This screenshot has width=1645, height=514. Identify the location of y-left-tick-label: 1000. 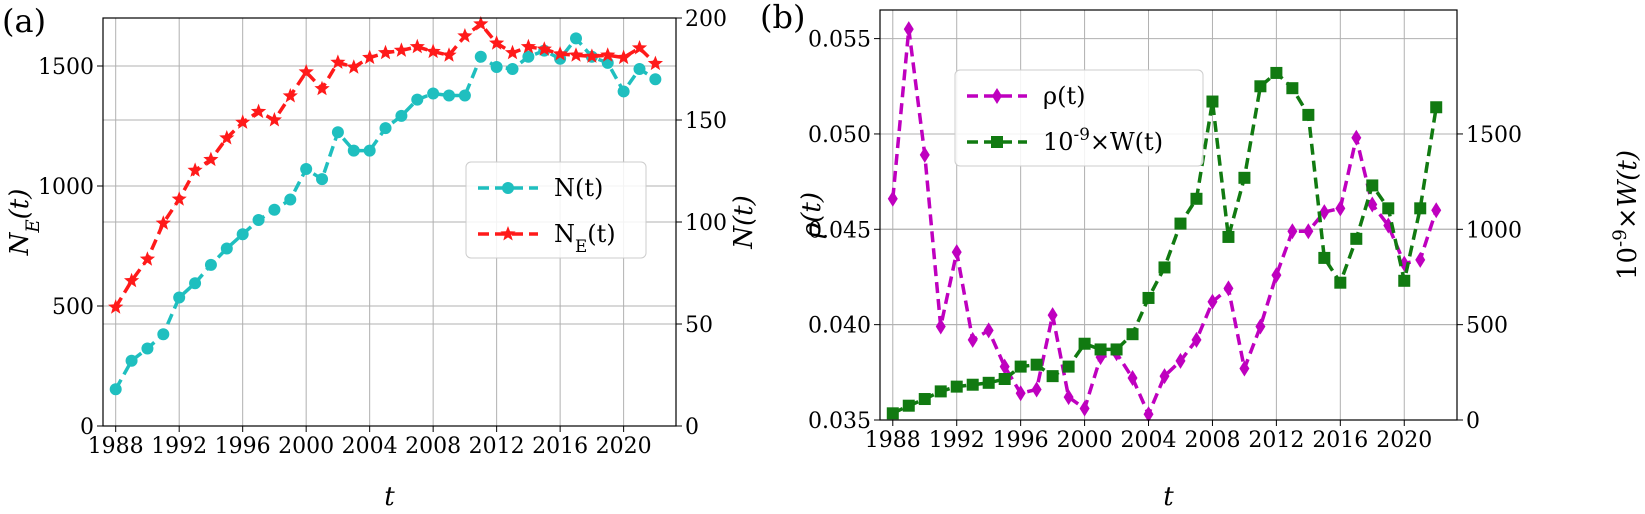
(66, 187).